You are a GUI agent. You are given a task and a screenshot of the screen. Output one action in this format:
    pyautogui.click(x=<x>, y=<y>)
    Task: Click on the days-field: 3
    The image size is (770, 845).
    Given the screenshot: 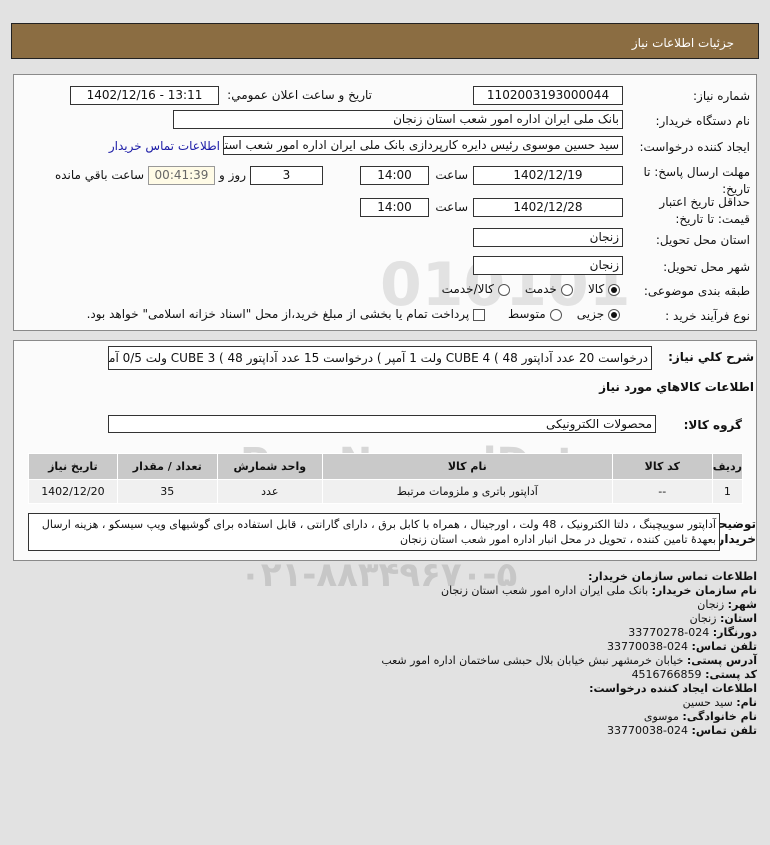 What is the action you would take?
    pyautogui.click(x=286, y=175)
    